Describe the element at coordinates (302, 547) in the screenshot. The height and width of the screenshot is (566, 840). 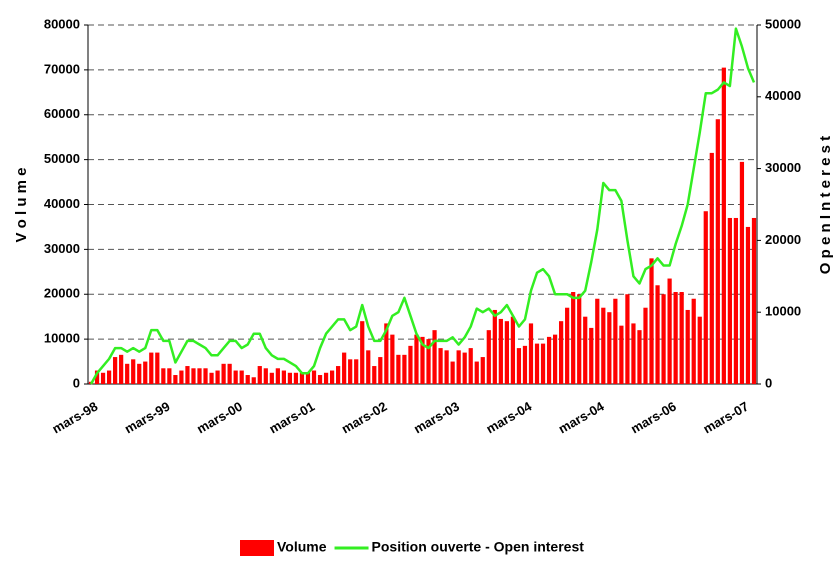
I see `legend-label: Volume` at that location.